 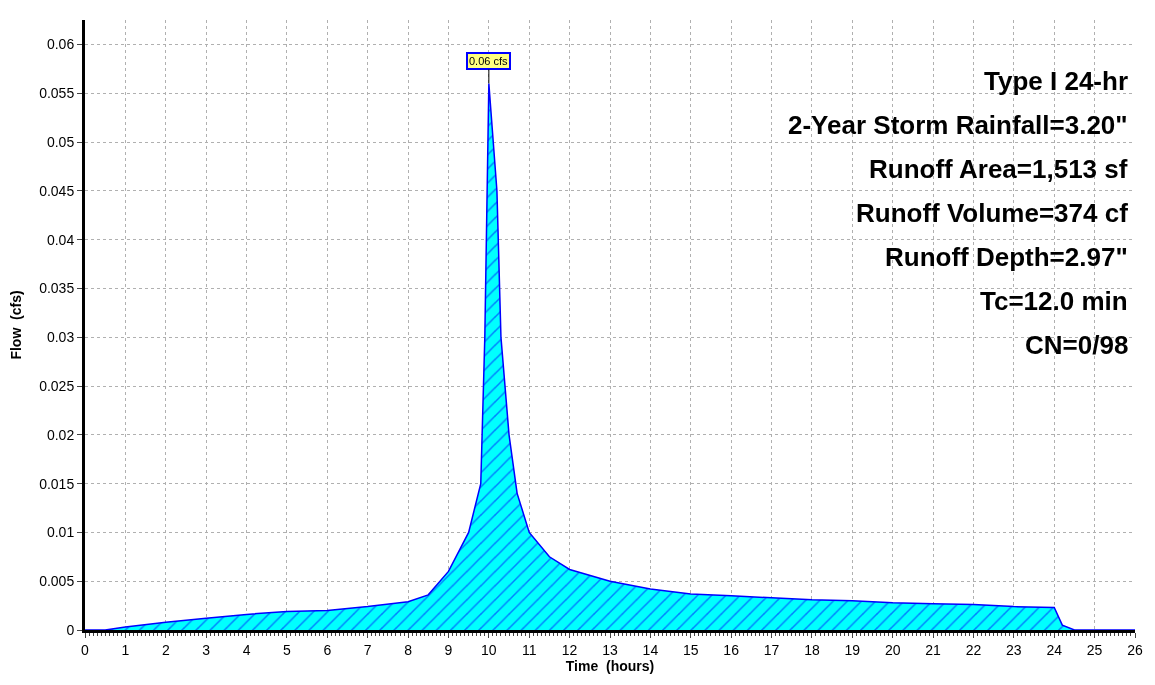 What do you see at coordinates (57, 93) in the screenshot?
I see `y-tick-label: 0.055` at bounding box center [57, 93].